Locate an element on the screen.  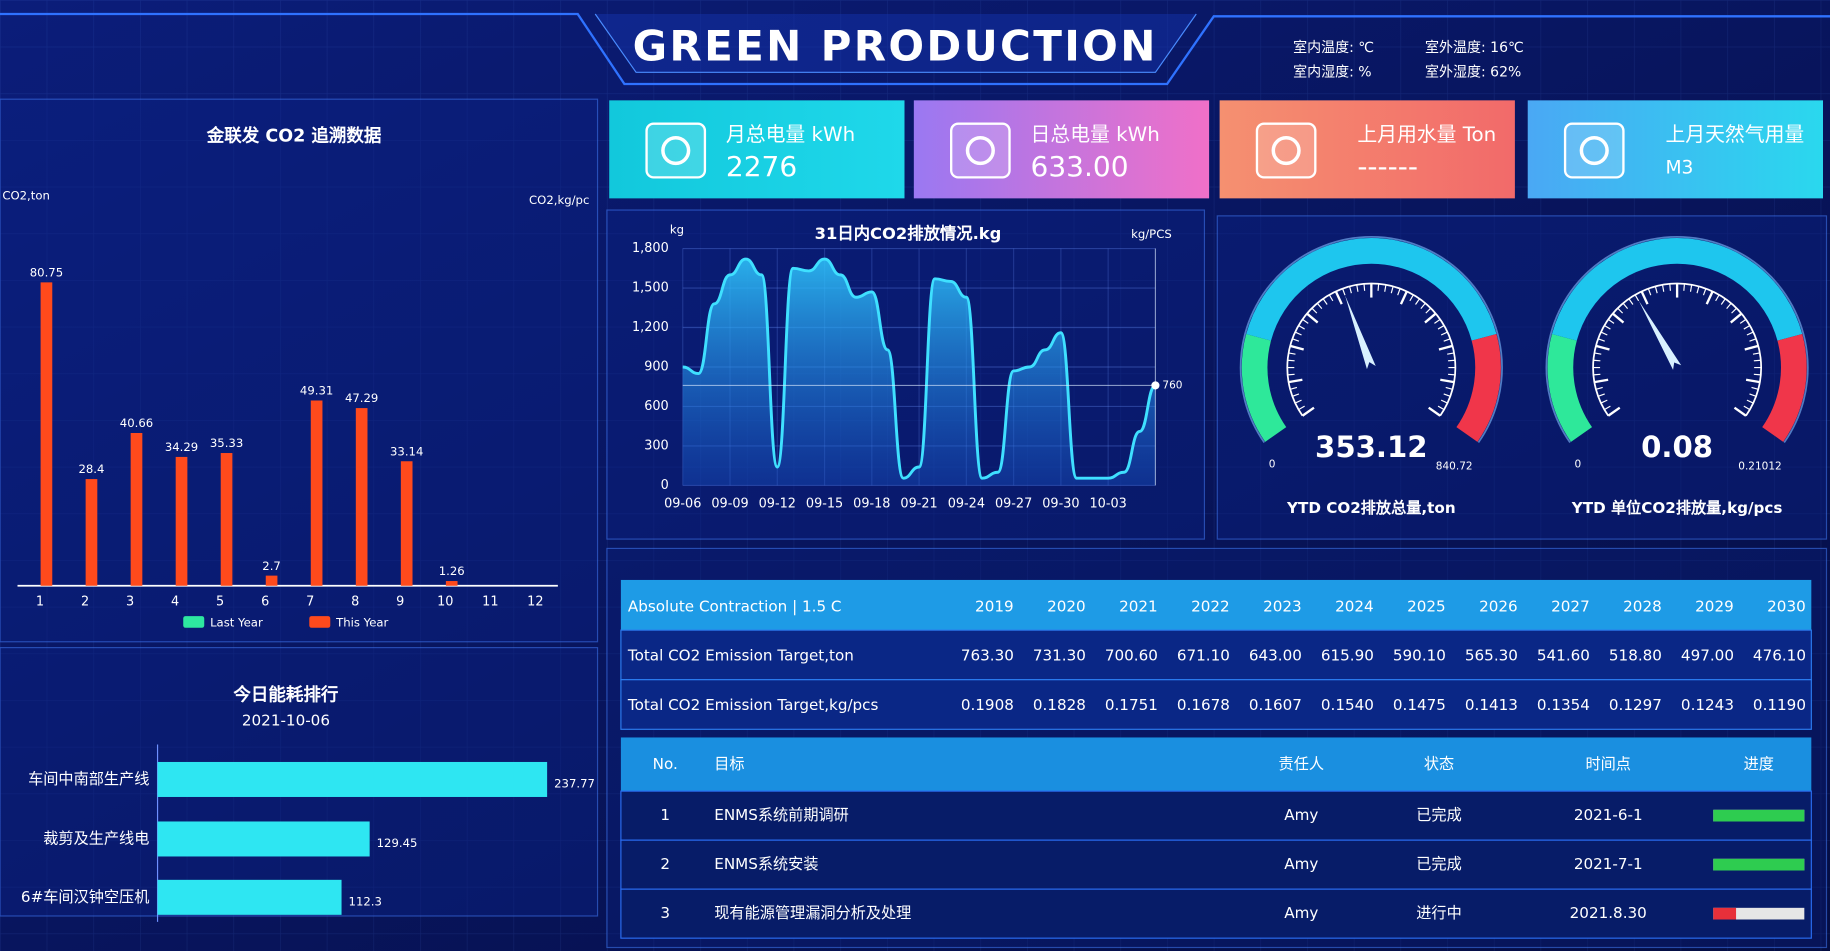
table-header-cell: 2029 is located at coordinates (1714, 606).